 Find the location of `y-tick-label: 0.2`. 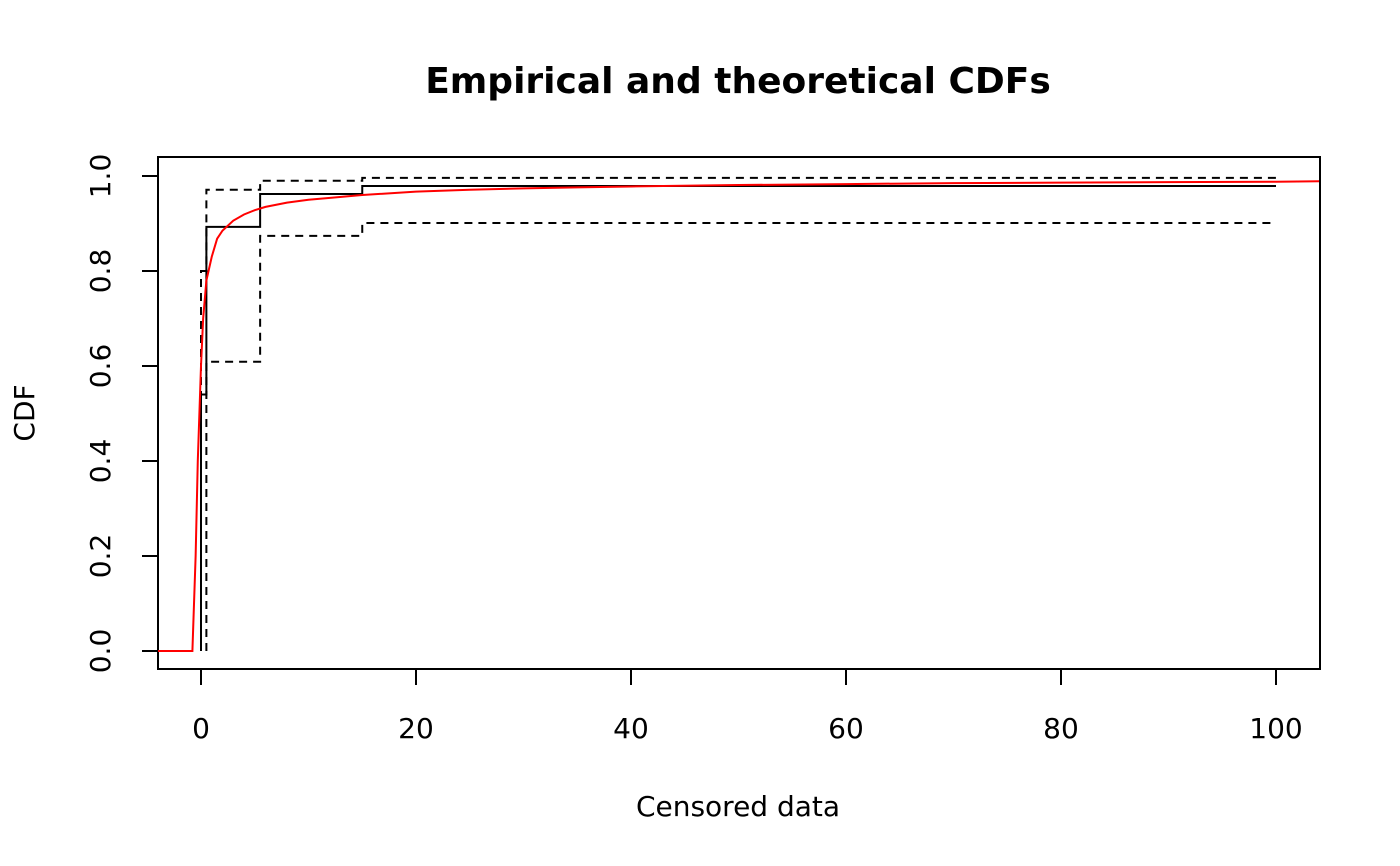

y-tick-label: 0.2 is located at coordinates (100, 556).